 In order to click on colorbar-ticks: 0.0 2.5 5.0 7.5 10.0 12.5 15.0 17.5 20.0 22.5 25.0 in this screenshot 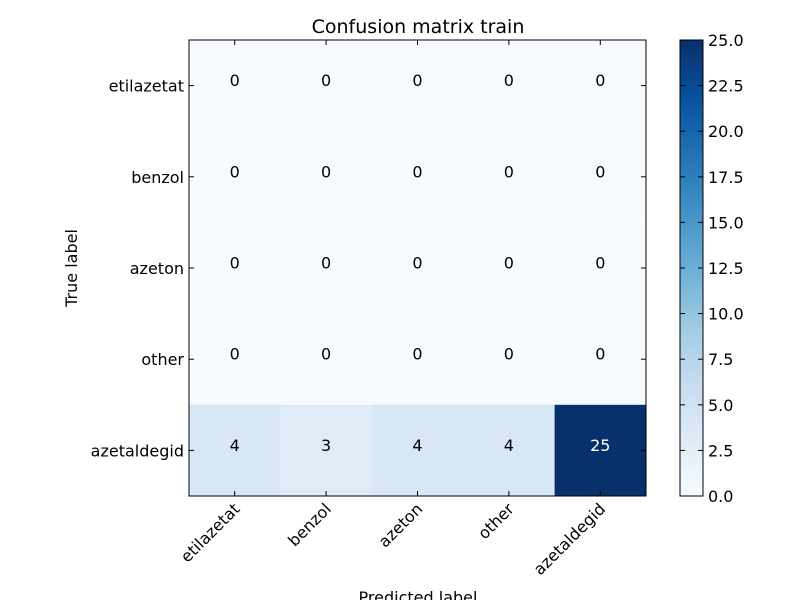, I will do `click(712, 268)`.